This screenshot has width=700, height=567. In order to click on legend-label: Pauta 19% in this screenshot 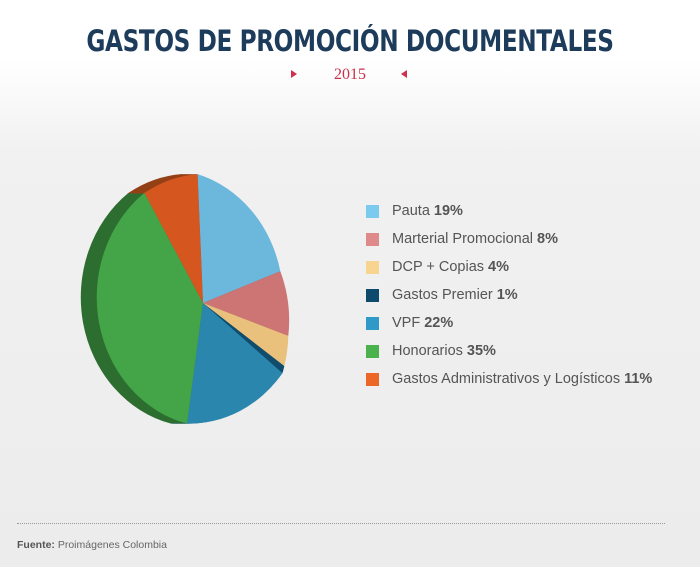, I will do `click(427, 211)`.